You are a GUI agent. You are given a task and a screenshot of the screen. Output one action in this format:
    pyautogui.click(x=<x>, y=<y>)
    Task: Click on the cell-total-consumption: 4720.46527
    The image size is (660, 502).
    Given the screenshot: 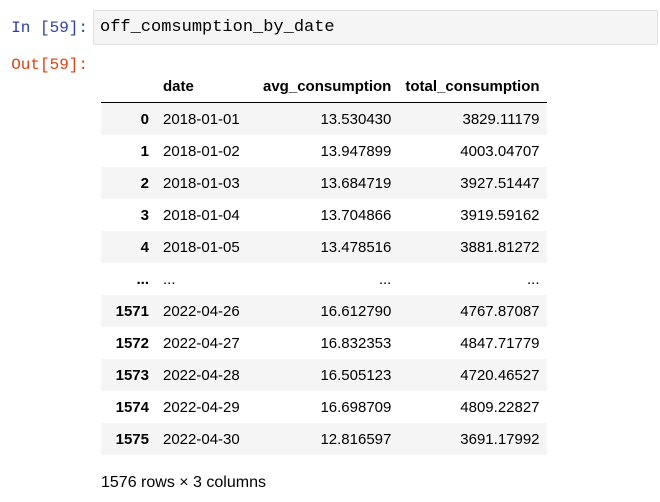 What is the action you would take?
    pyautogui.click(x=500, y=375)
    